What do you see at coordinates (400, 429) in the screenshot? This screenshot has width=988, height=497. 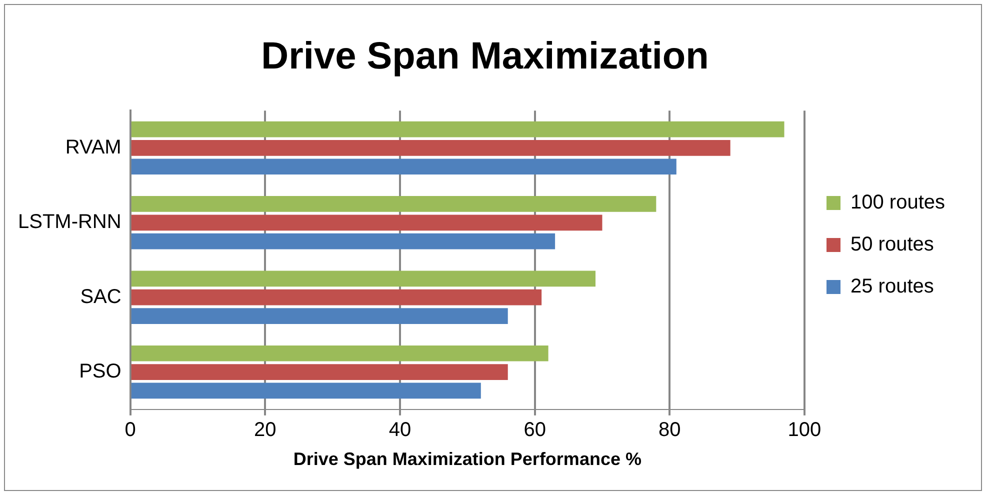 I see `x-tick-label: 40` at bounding box center [400, 429].